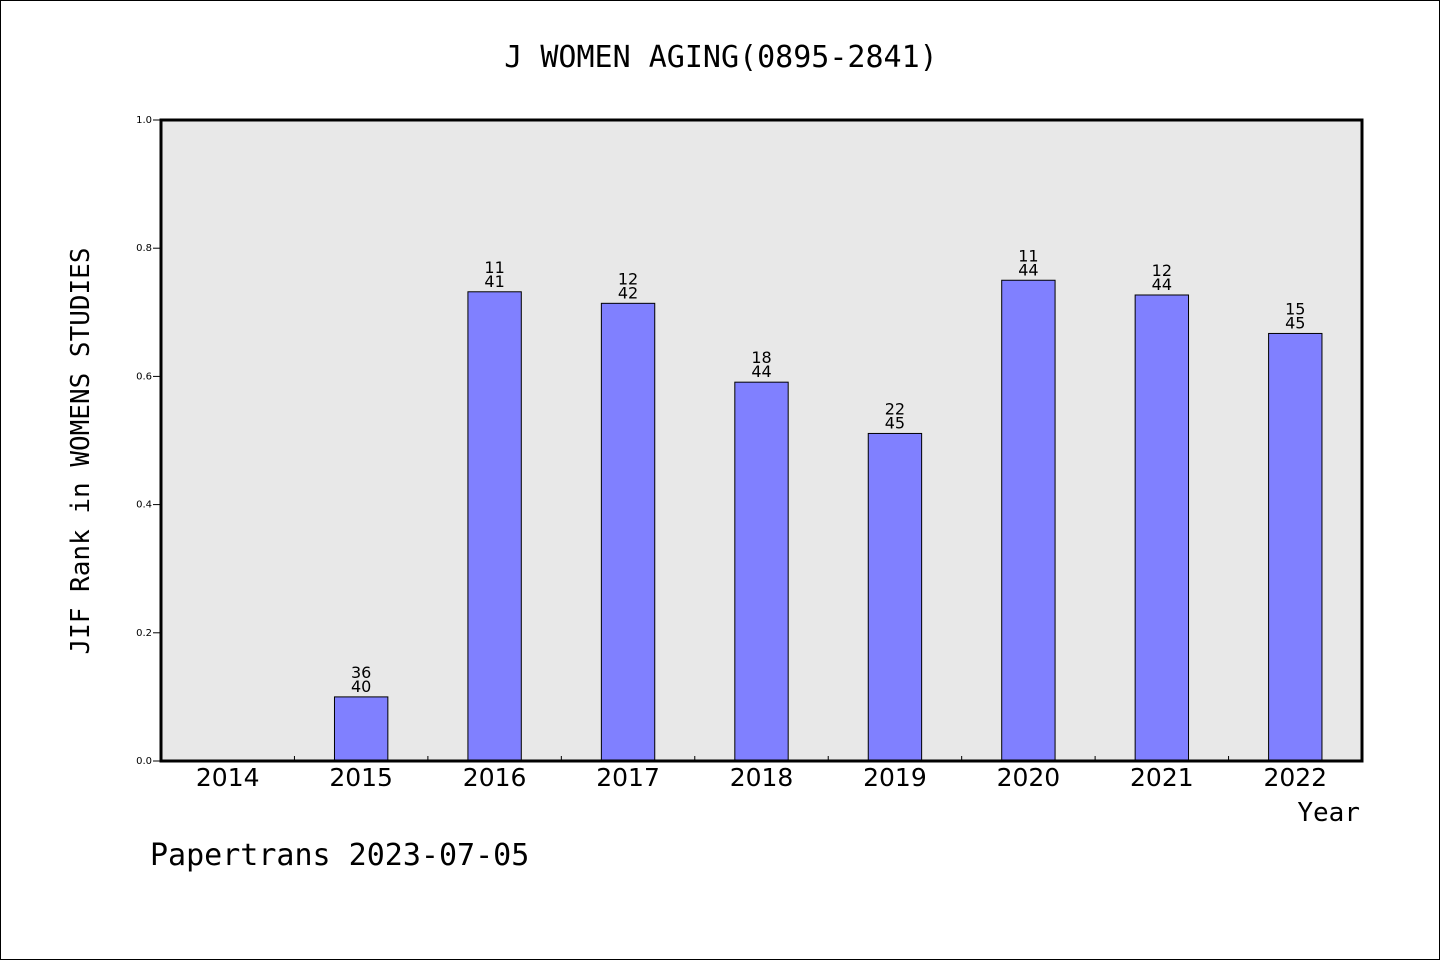  What do you see at coordinates (144, 120) in the screenshot?
I see `y-tick-label: 1.0` at bounding box center [144, 120].